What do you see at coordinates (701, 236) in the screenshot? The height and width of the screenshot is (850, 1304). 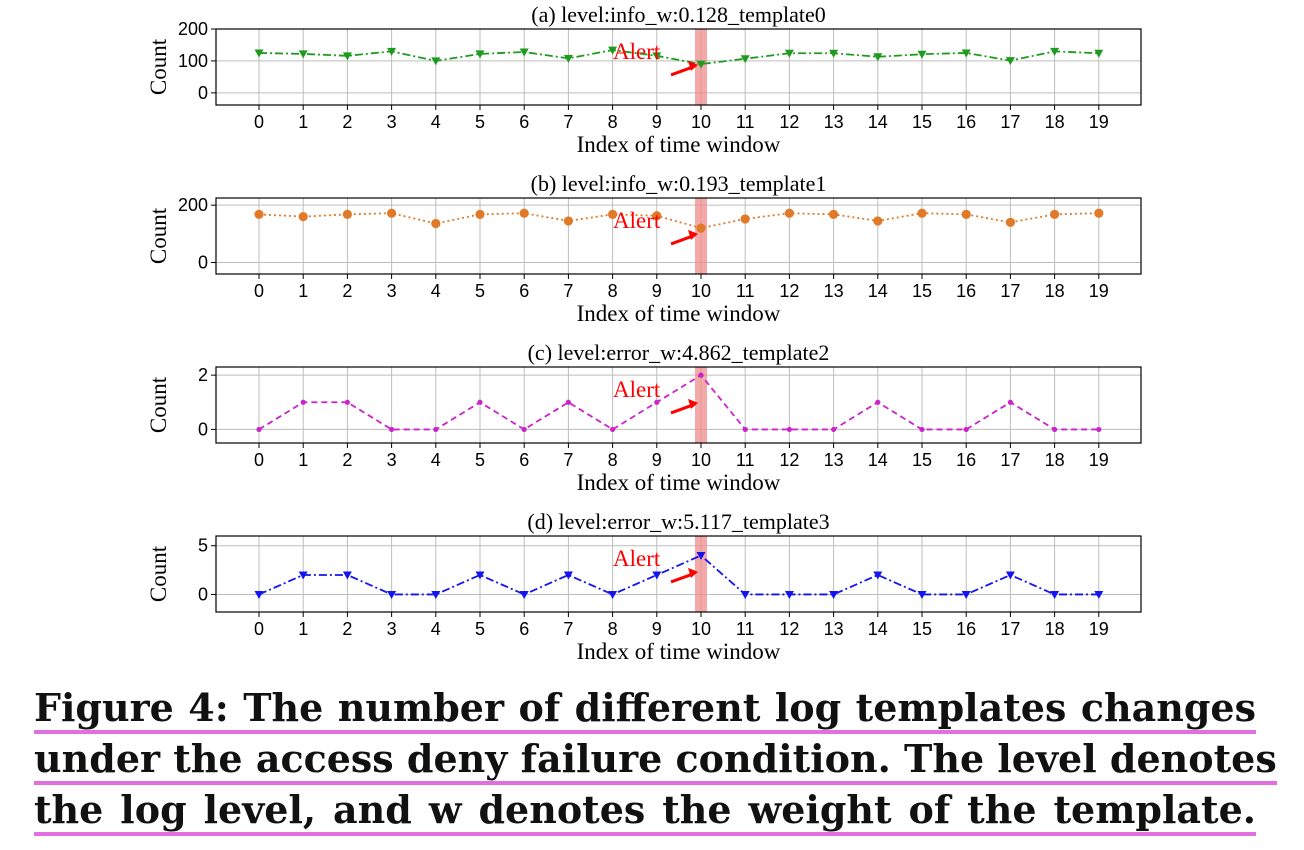 I see `alert-band` at bounding box center [701, 236].